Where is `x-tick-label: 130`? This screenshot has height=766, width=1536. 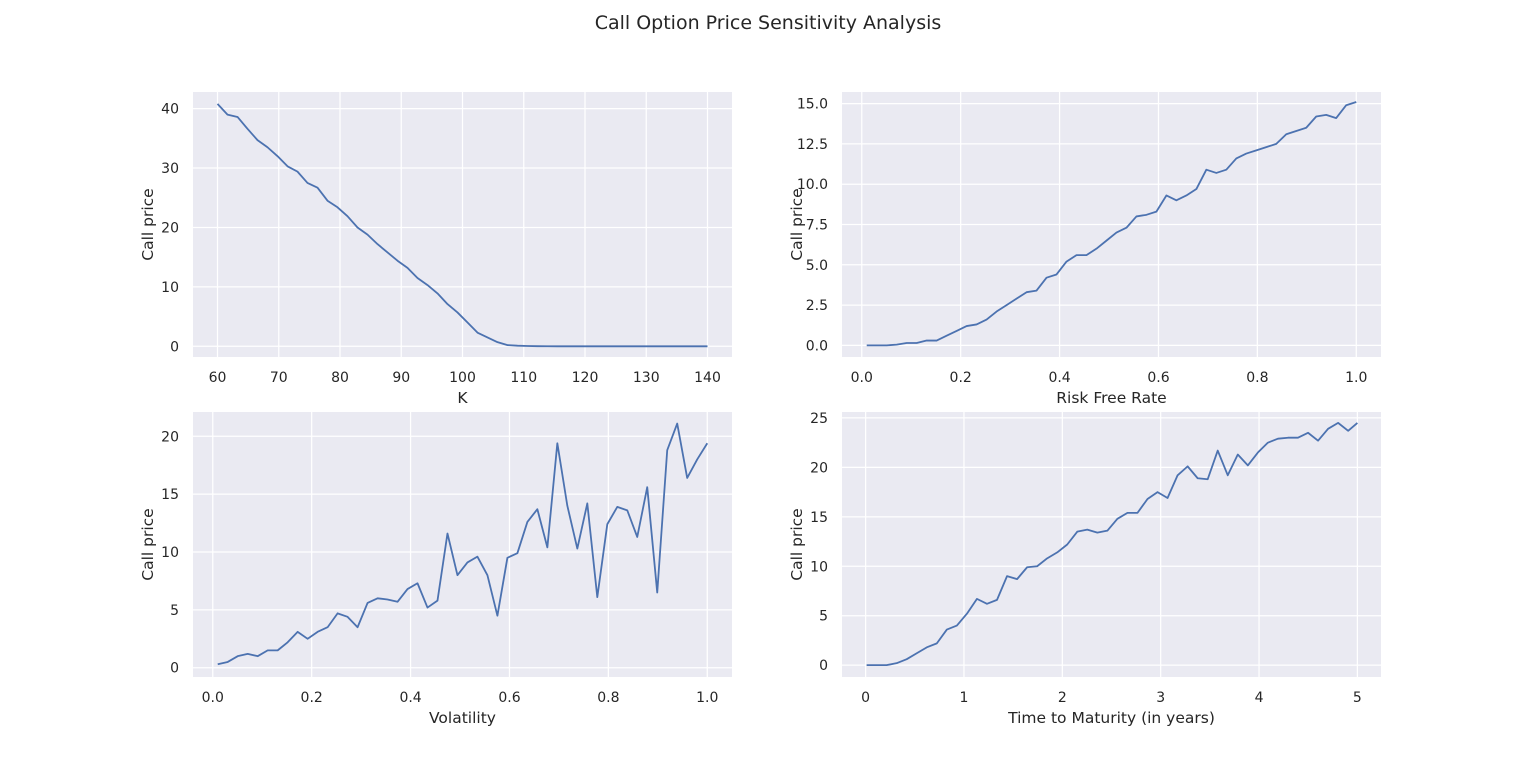
x-tick-label: 130 is located at coordinates (646, 378).